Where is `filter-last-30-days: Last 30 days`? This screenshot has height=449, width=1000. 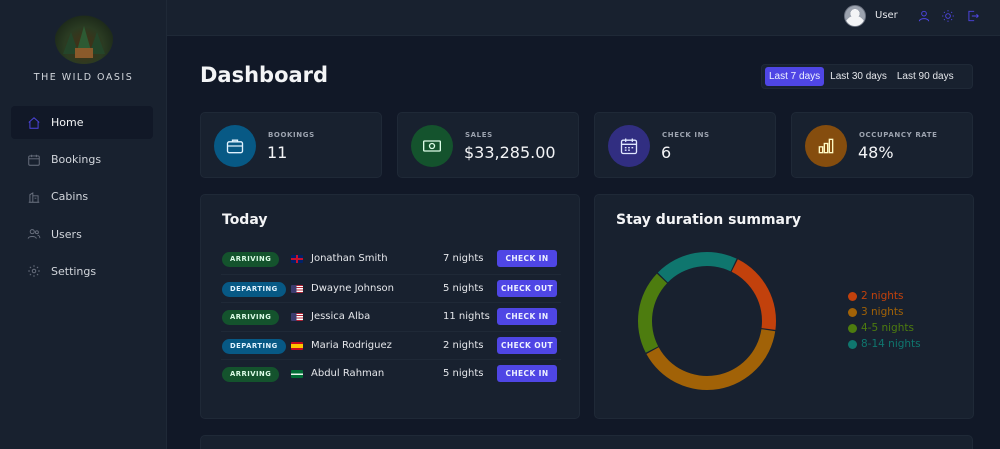 filter-last-30-days: Last 30 days is located at coordinates (858, 76).